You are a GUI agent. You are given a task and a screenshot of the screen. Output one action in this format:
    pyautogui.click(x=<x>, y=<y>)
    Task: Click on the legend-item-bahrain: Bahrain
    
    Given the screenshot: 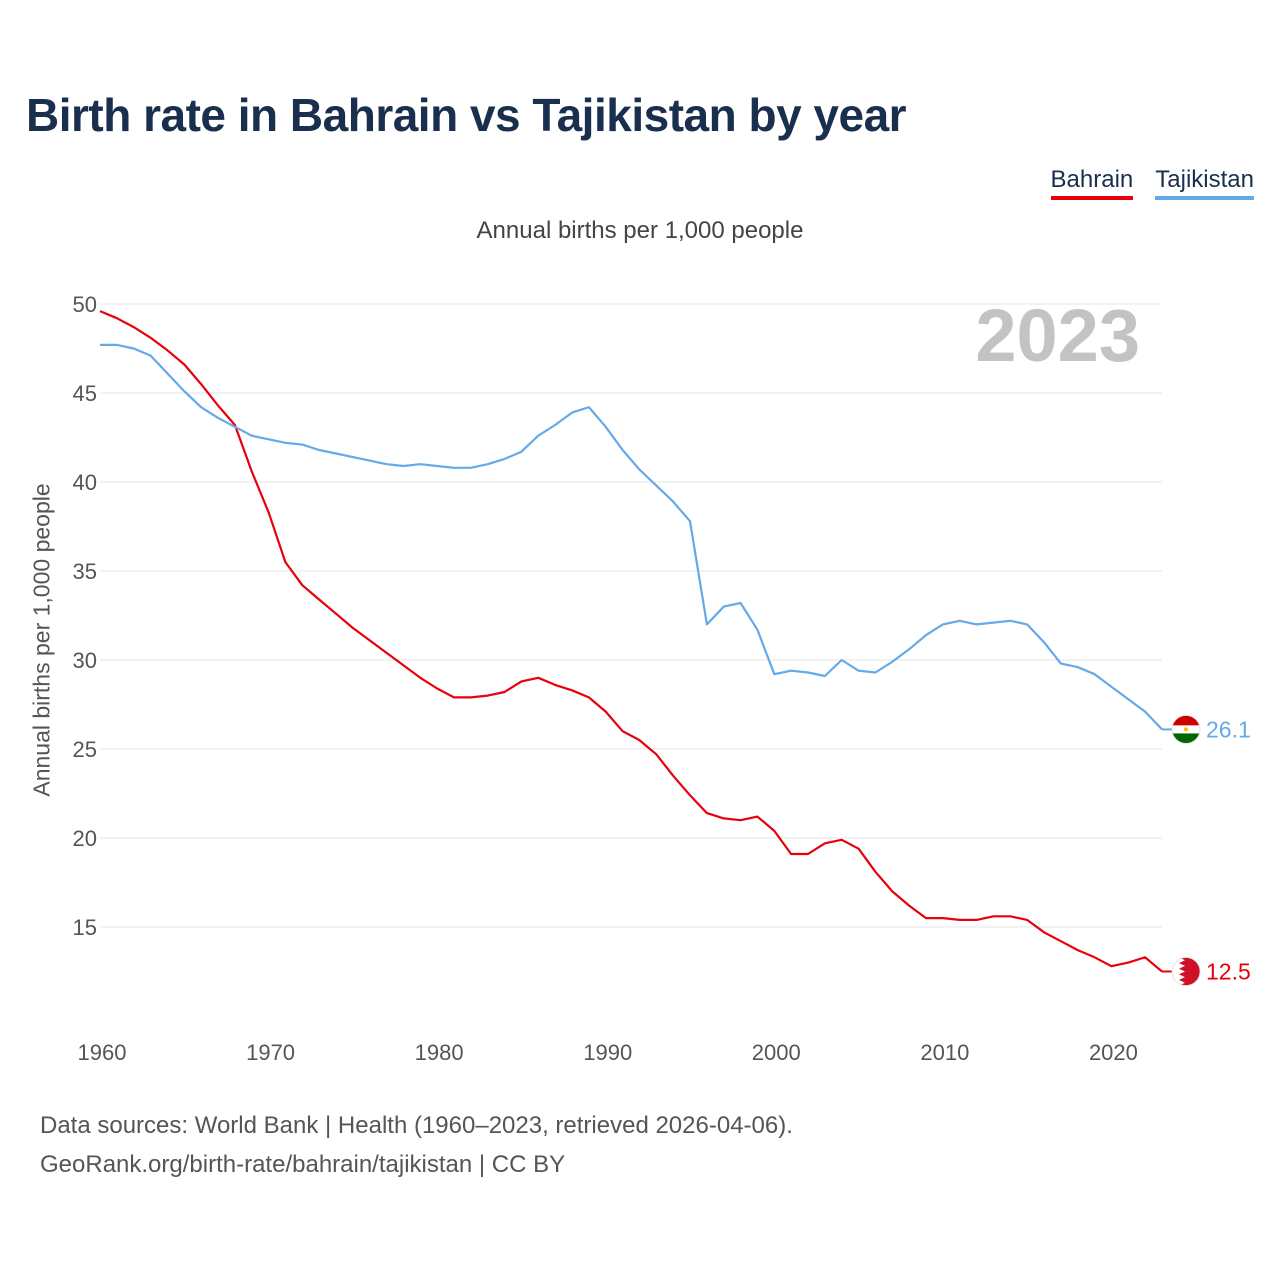 What is the action you would take?
    pyautogui.click(x=1092, y=183)
    